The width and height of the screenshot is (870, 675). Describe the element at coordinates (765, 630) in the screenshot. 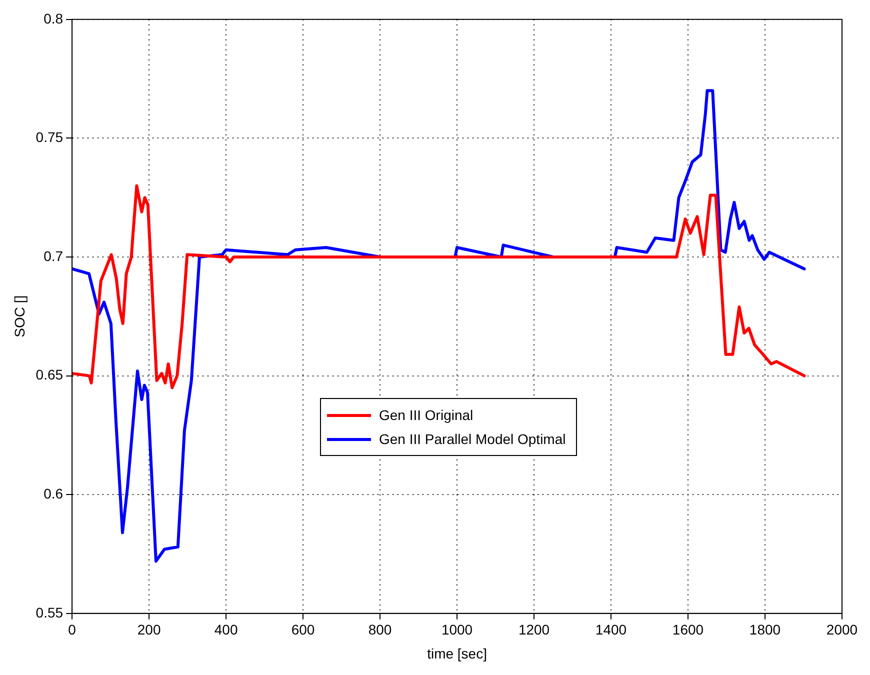

I see `x-tick-label: 1800` at that location.